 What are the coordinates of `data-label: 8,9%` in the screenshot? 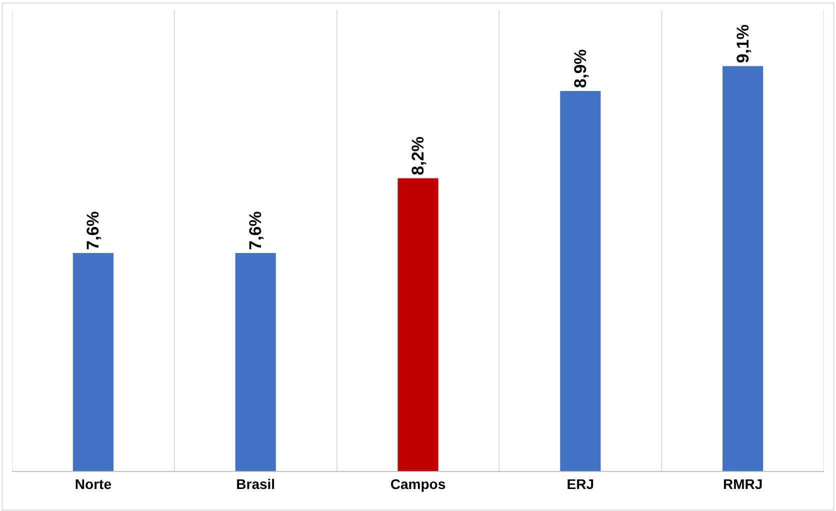 It's located at (580, 68).